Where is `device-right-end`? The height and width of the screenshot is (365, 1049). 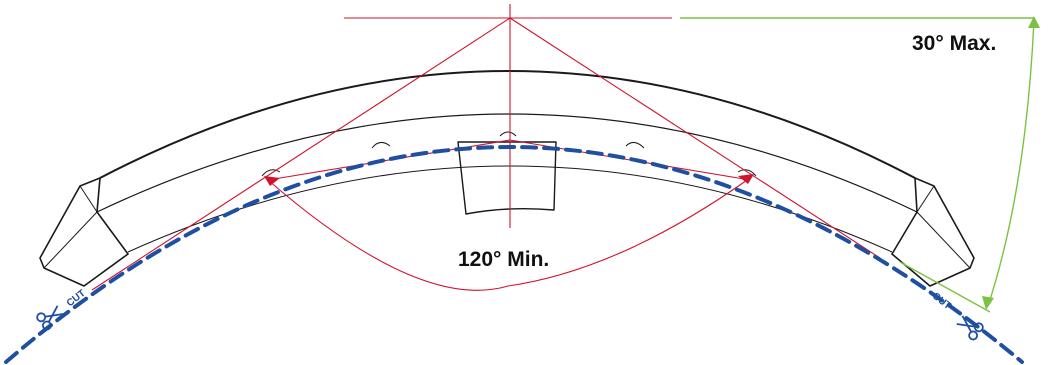
device-right-end is located at coordinates (933, 232).